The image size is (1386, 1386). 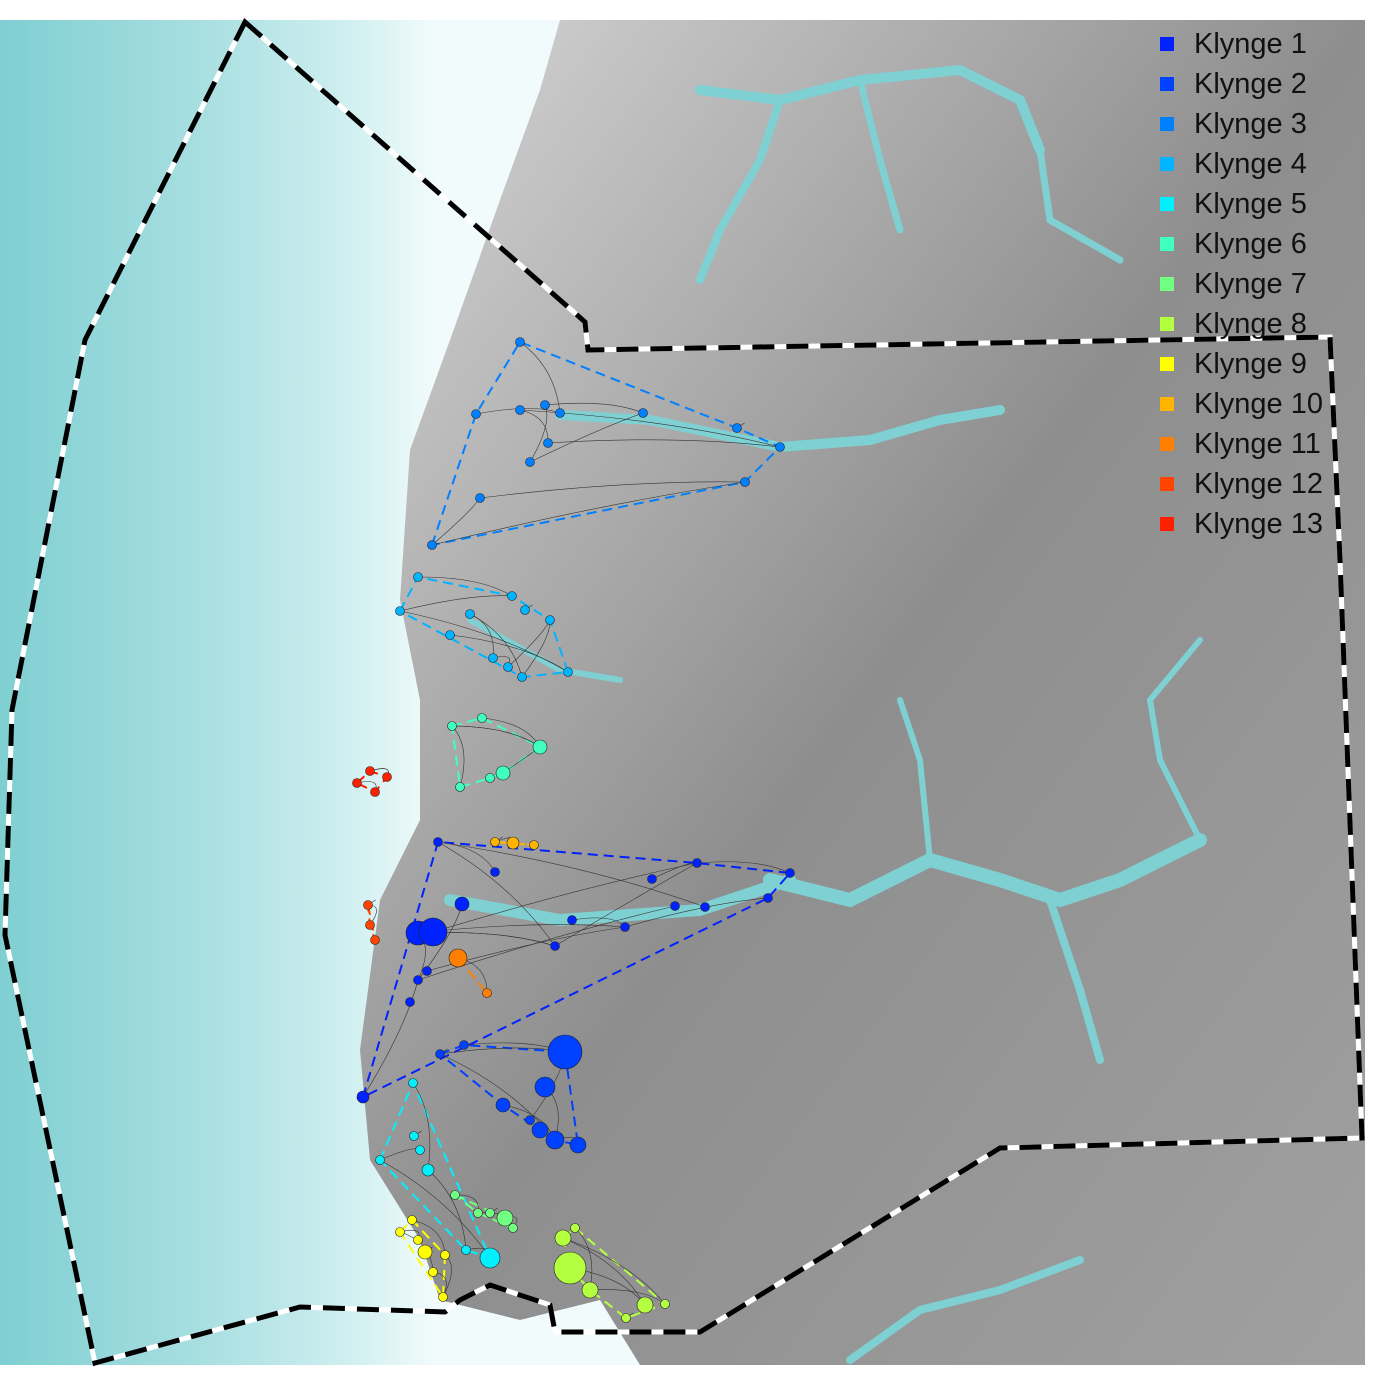 I want to click on legend-label: Klynge 10, so click(x=1258, y=403).